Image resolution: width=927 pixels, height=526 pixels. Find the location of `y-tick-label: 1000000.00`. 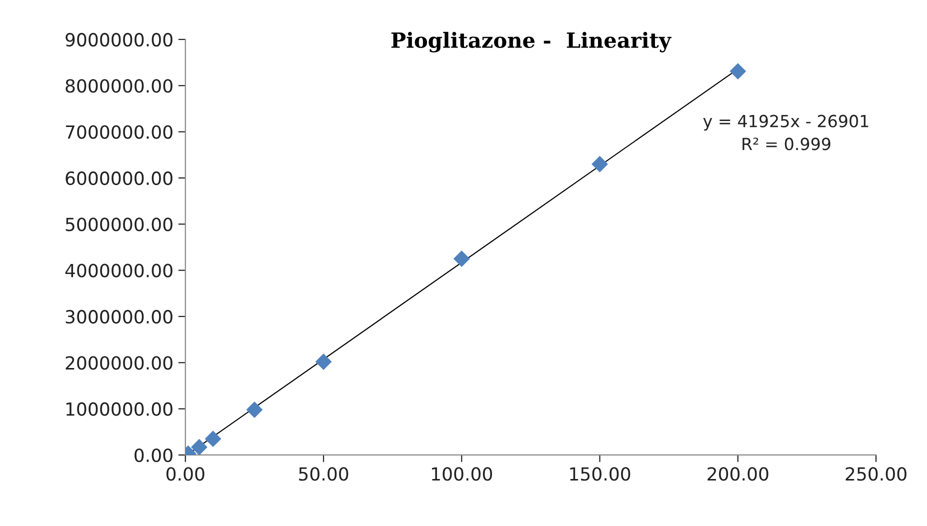

y-tick-label: 1000000.00 is located at coordinates (119, 409).